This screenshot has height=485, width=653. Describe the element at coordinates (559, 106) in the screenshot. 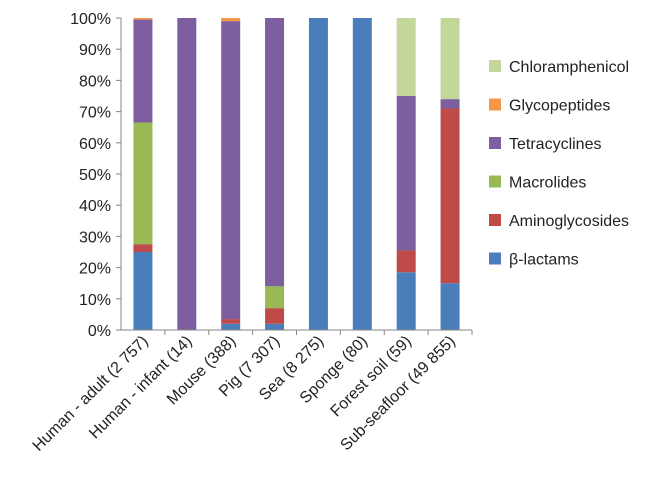

I see `legend-label: Glycopeptides` at that location.